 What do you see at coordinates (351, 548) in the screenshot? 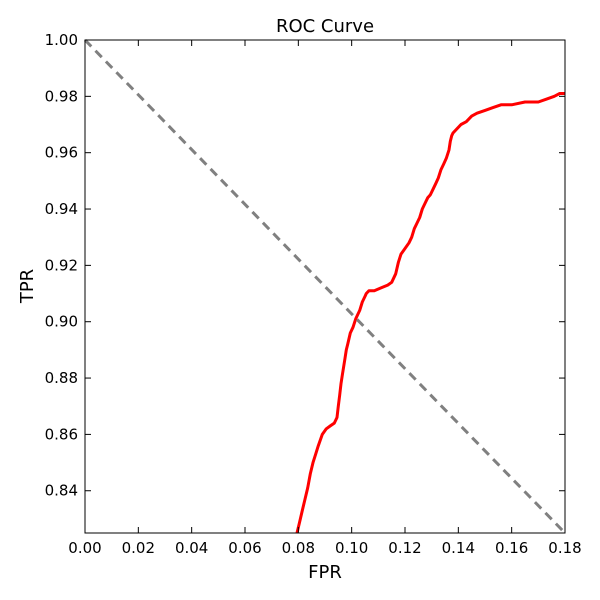
I see `x-tick-label: 0.10` at bounding box center [351, 548].